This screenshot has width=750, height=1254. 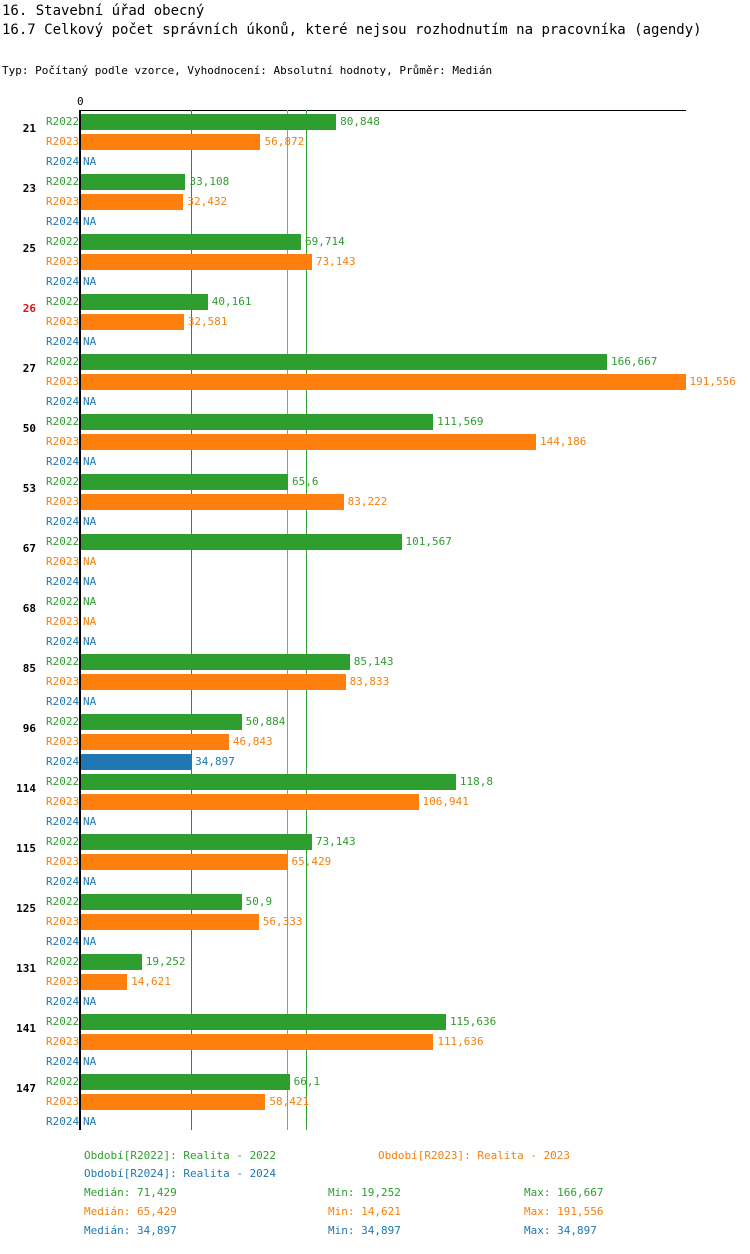 What do you see at coordinates (375, 722) in the screenshot?
I see `bar-row: R2022 50,884` at bounding box center [375, 722].